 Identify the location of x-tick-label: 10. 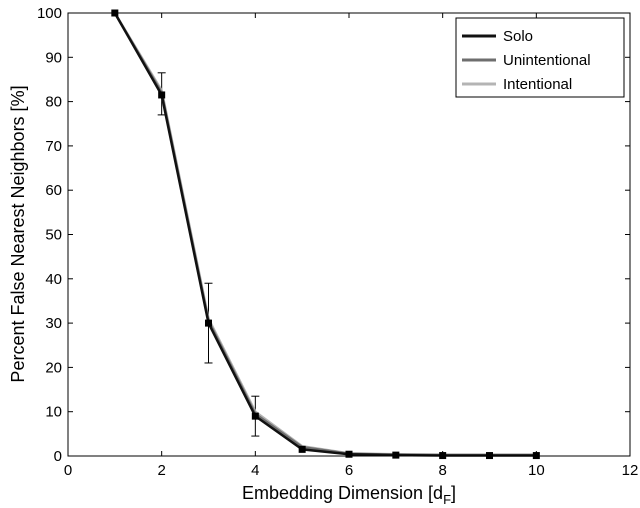
(536, 470).